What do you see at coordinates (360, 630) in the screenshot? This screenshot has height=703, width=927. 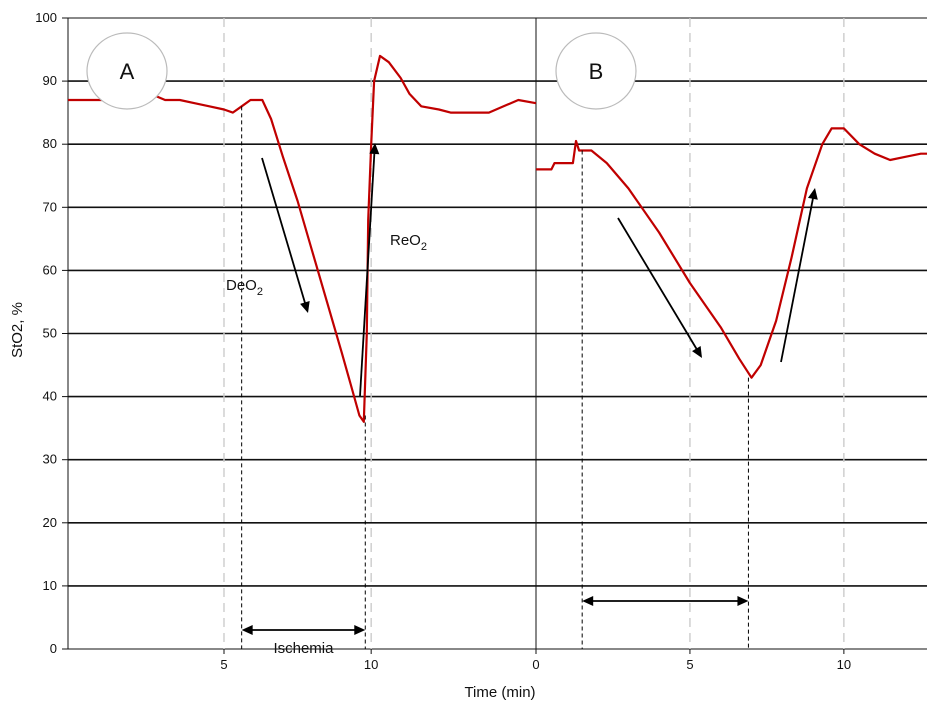 I see `ischemia-arrow-head-right` at bounding box center [360, 630].